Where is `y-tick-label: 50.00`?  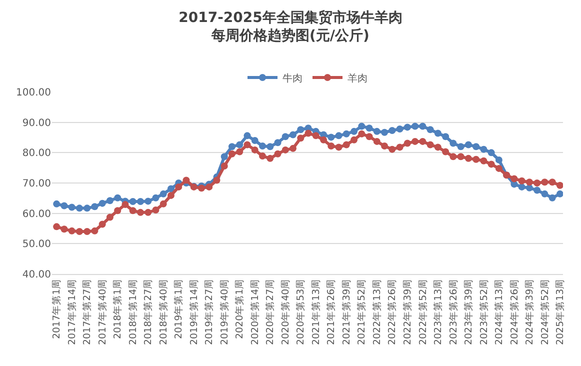
y-tick-label: 50.00 is located at coordinates (36, 244).